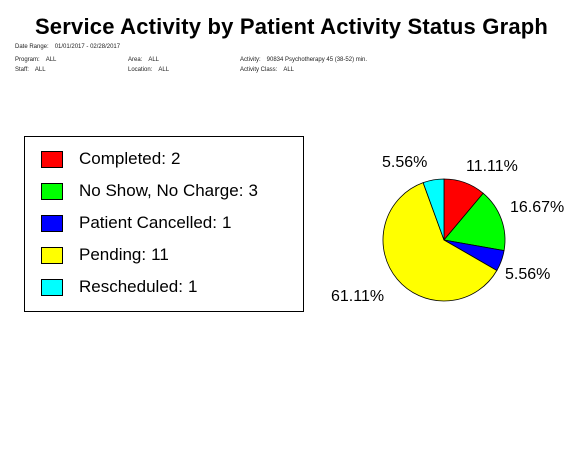  Describe the element at coordinates (440, 242) in the screenshot. I see `pie-slice-pending` at that location.